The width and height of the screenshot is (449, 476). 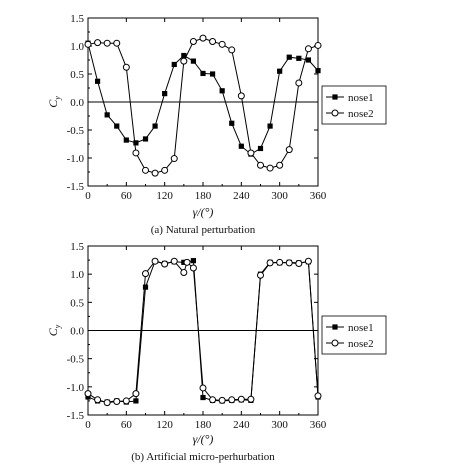 What do you see at coordinates (127, 425) in the screenshot?
I see `x-tick-label: 60` at bounding box center [127, 425].